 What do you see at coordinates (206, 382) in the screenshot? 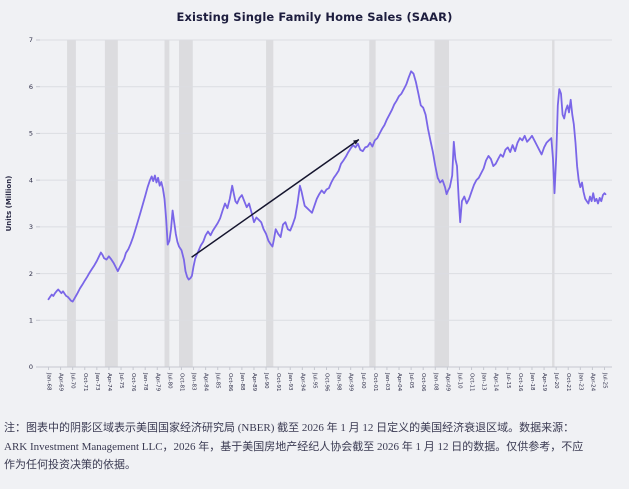
I see `svg-text: Apr-84` at bounding box center [206, 382].